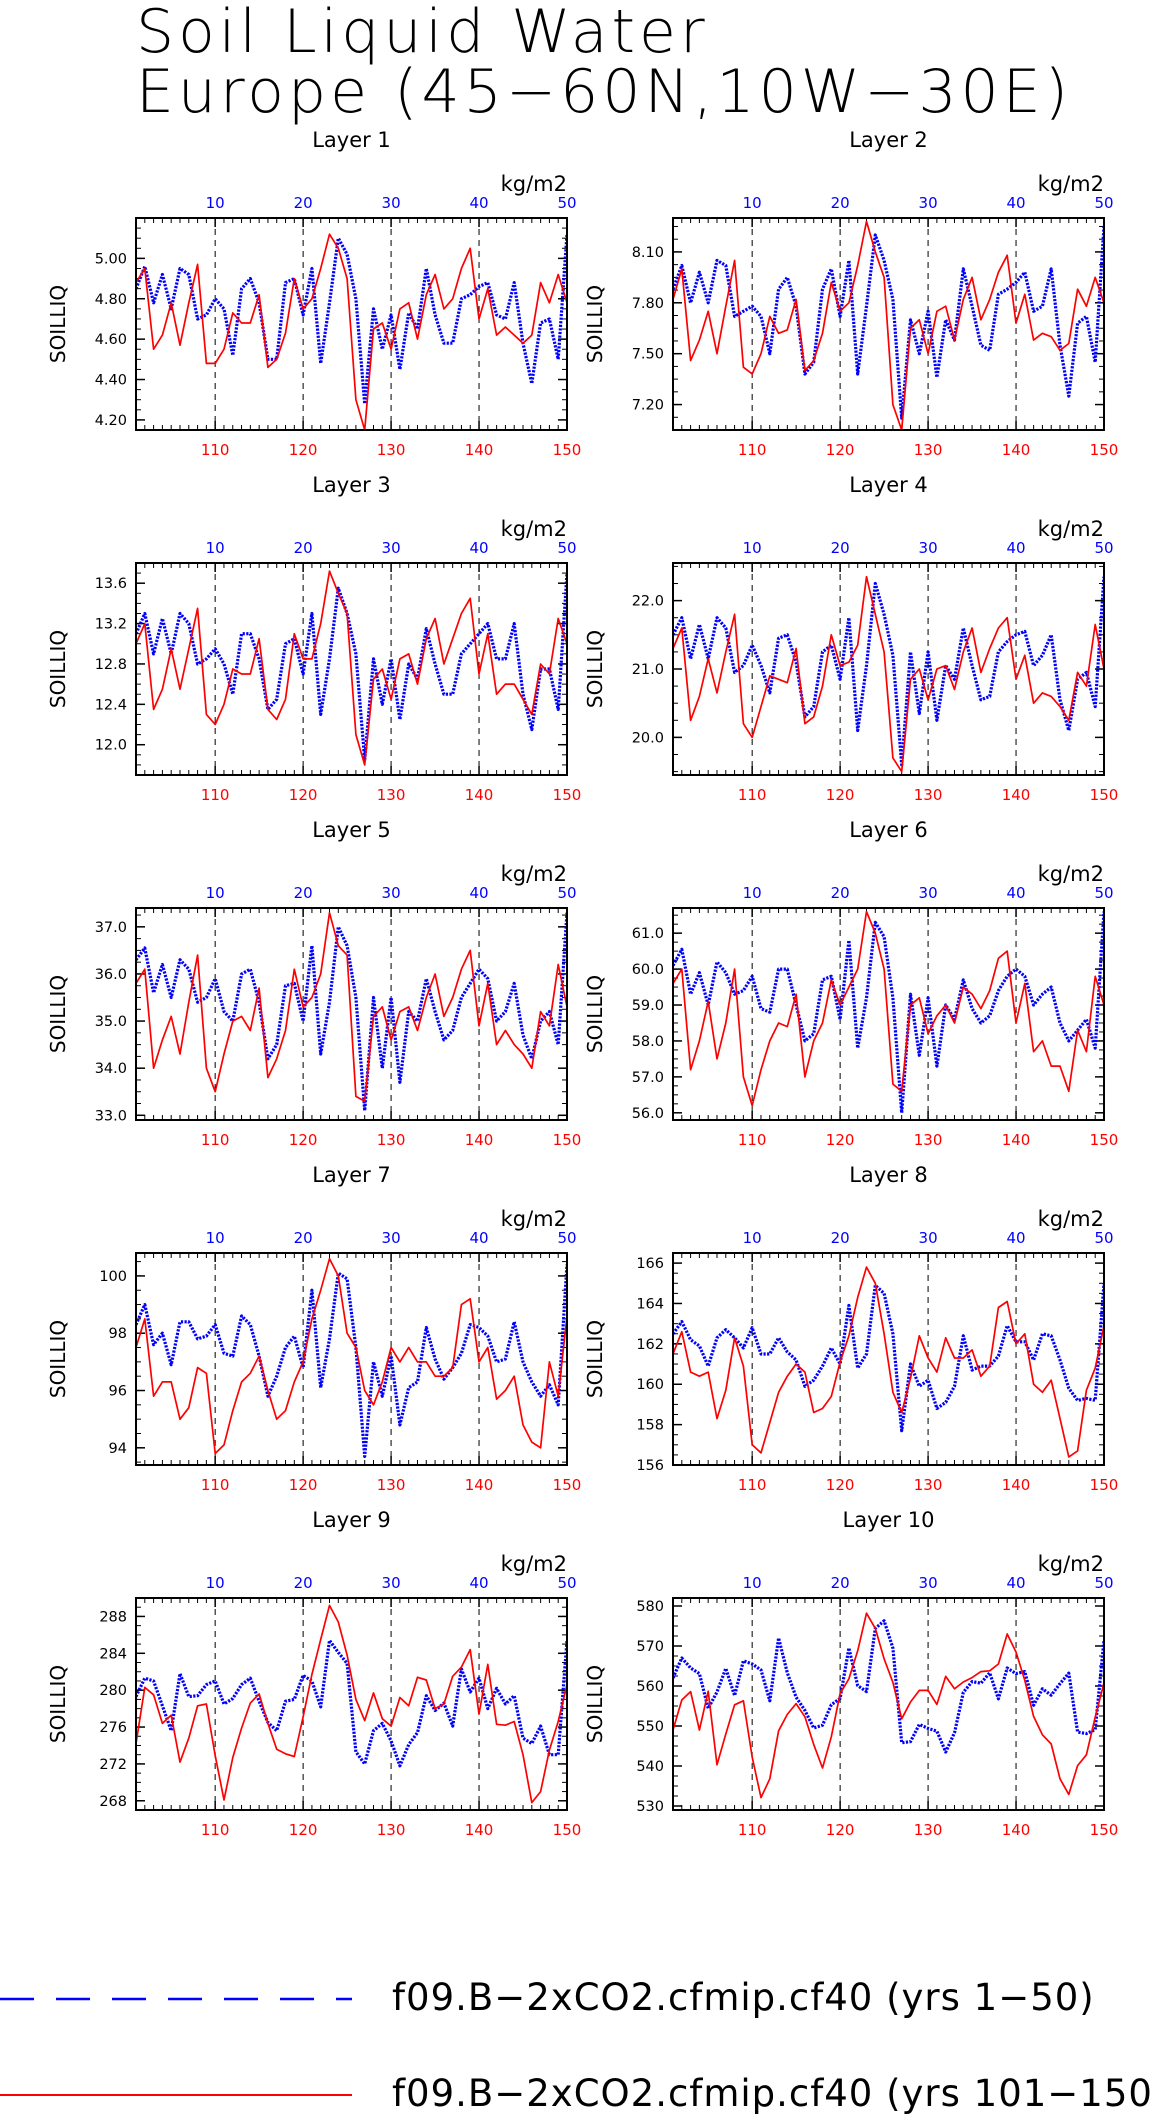 The width and height of the screenshot is (1154, 2120). Describe the element at coordinates (351, 485) in the screenshot. I see `panel-title: Layer 3` at that location.